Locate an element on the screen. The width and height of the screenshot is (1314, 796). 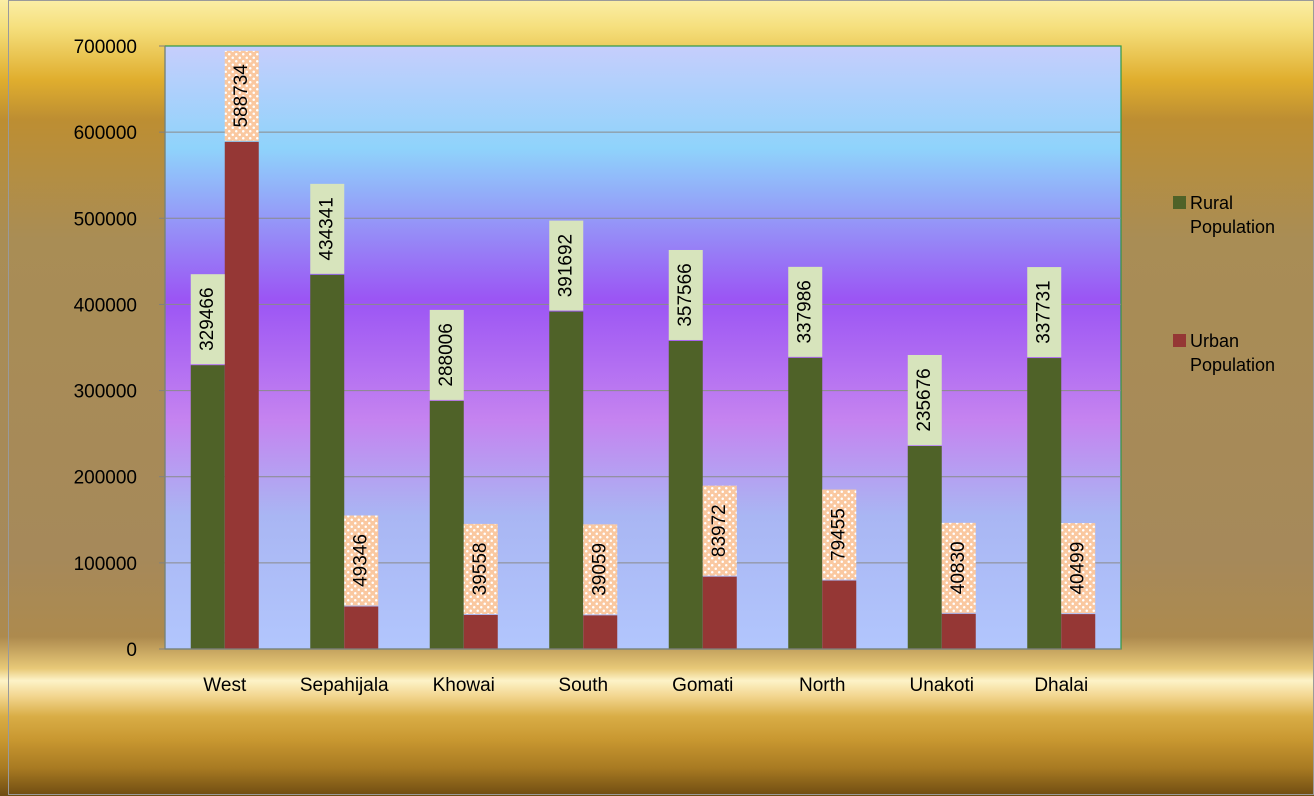
x-tick-label: Dhalai is located at coordinates (1061, 685).